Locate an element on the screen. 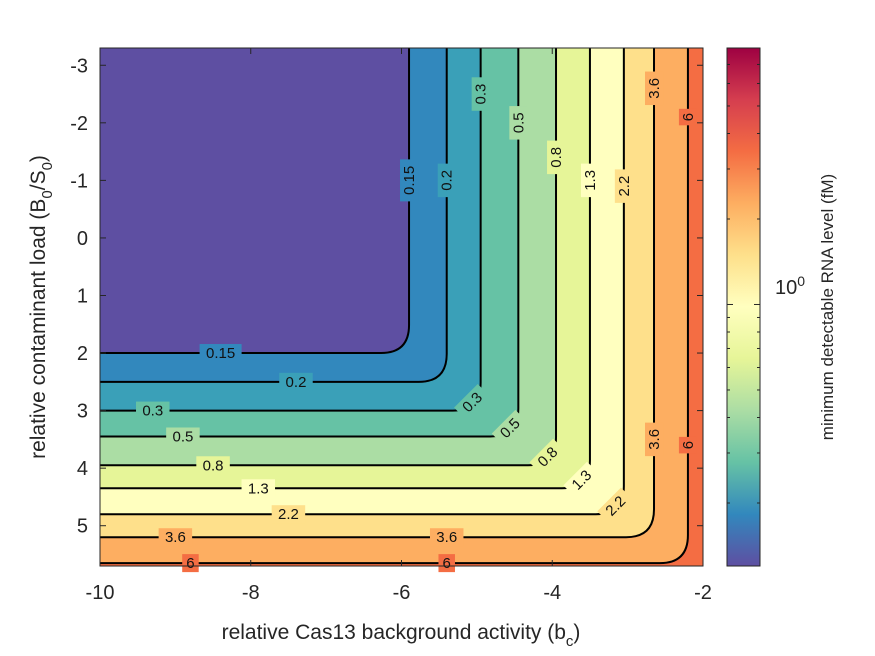 Image resolution: width=875 pixels, height=656 pixels. contour-label-h-0.8: 0.8 is located at coordinates (213, 465).